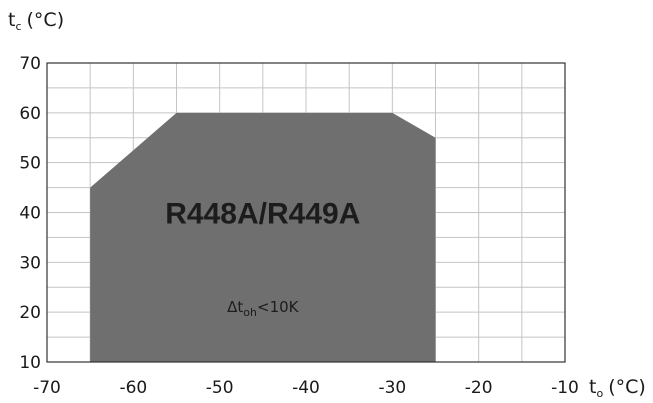 Image resolution: width=653 pixels, height=403 pixels. Describe the element at coordinates (30, 164) in the screenshot. I see `y-tick-label: 50` at that location.